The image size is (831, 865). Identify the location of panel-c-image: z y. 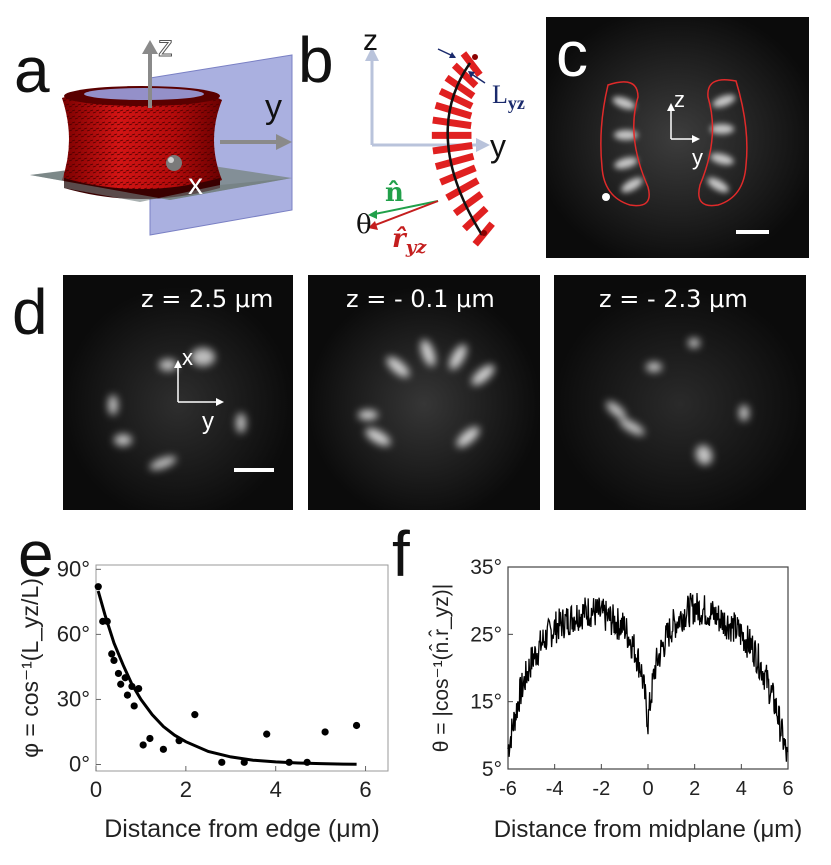
(677, 137).